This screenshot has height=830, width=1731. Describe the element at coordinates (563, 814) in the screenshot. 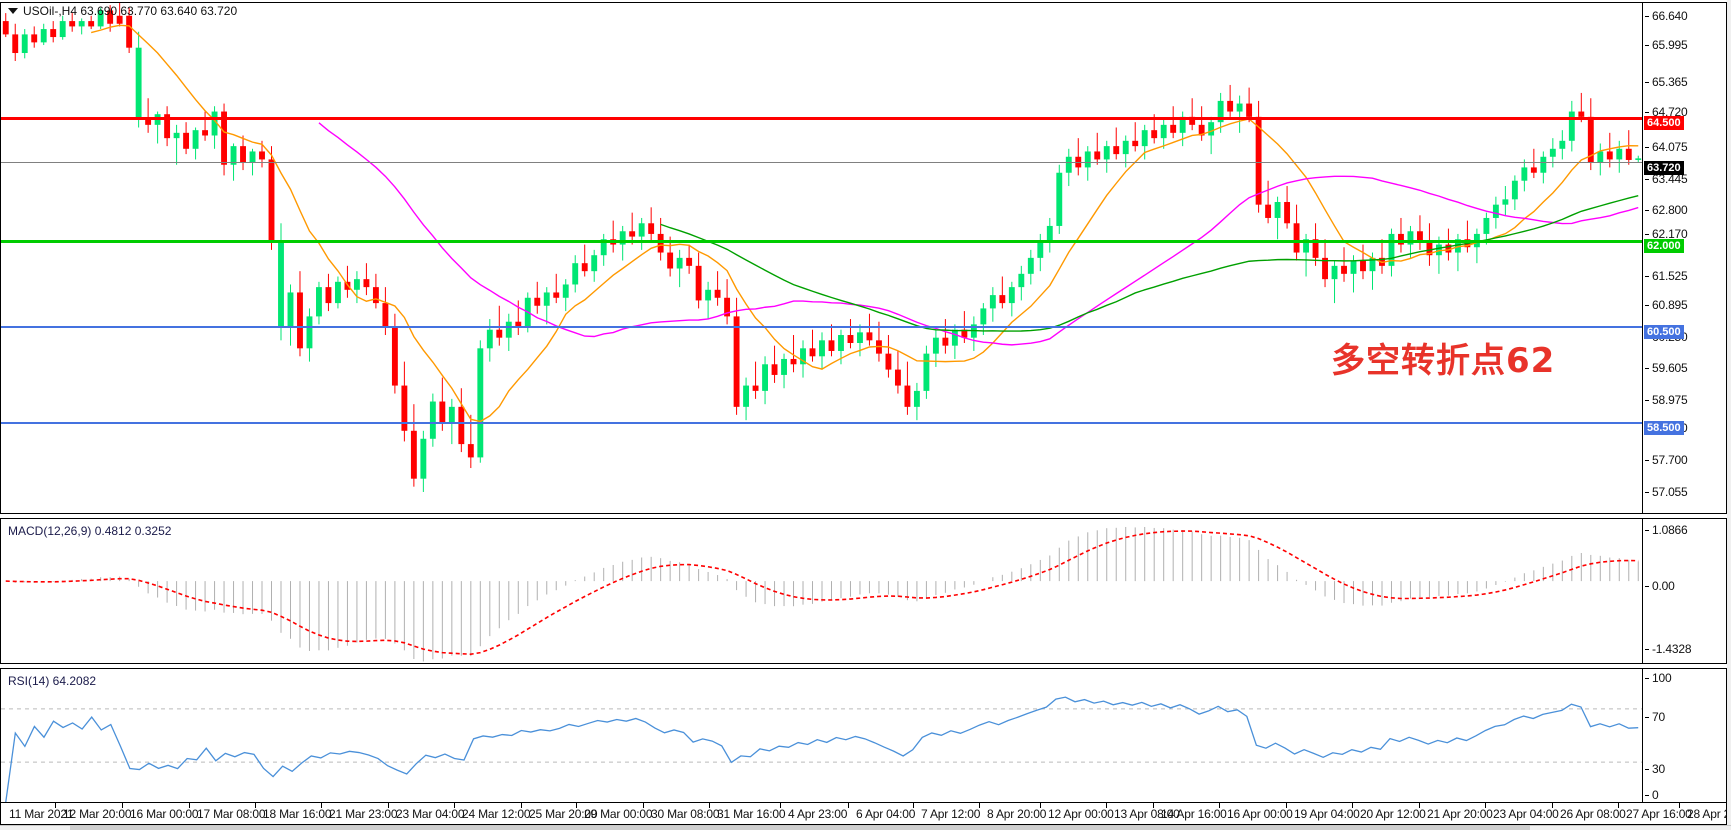

I see `time-axis-label: 25 Mar 20:00` at that location.